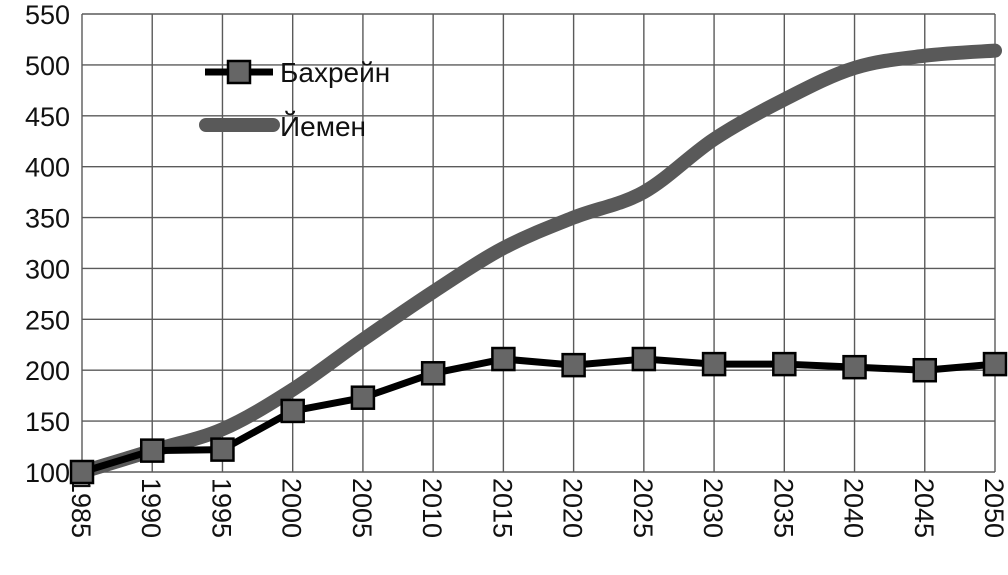 The height and width of the screenshot is (575, 1008). I want to click on y-tick-label: 150, so click(47, 422).